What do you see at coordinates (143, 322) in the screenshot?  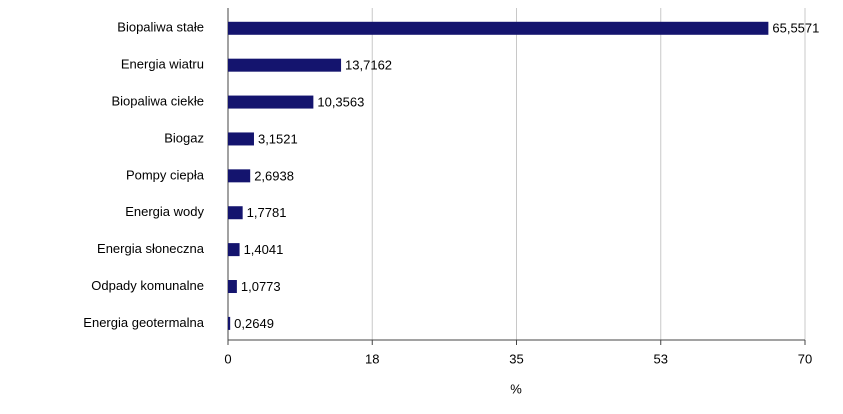 I see `y-tick-label: Energia geotermalna` at bounding box center [143, 322].